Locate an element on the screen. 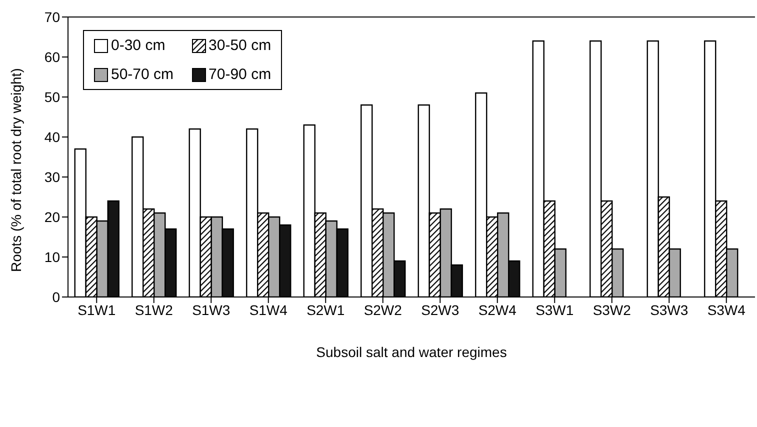 The height and width of the screenshot is (427, 757). x-tick-label: S3W3 is located at coordinates (669, 310).